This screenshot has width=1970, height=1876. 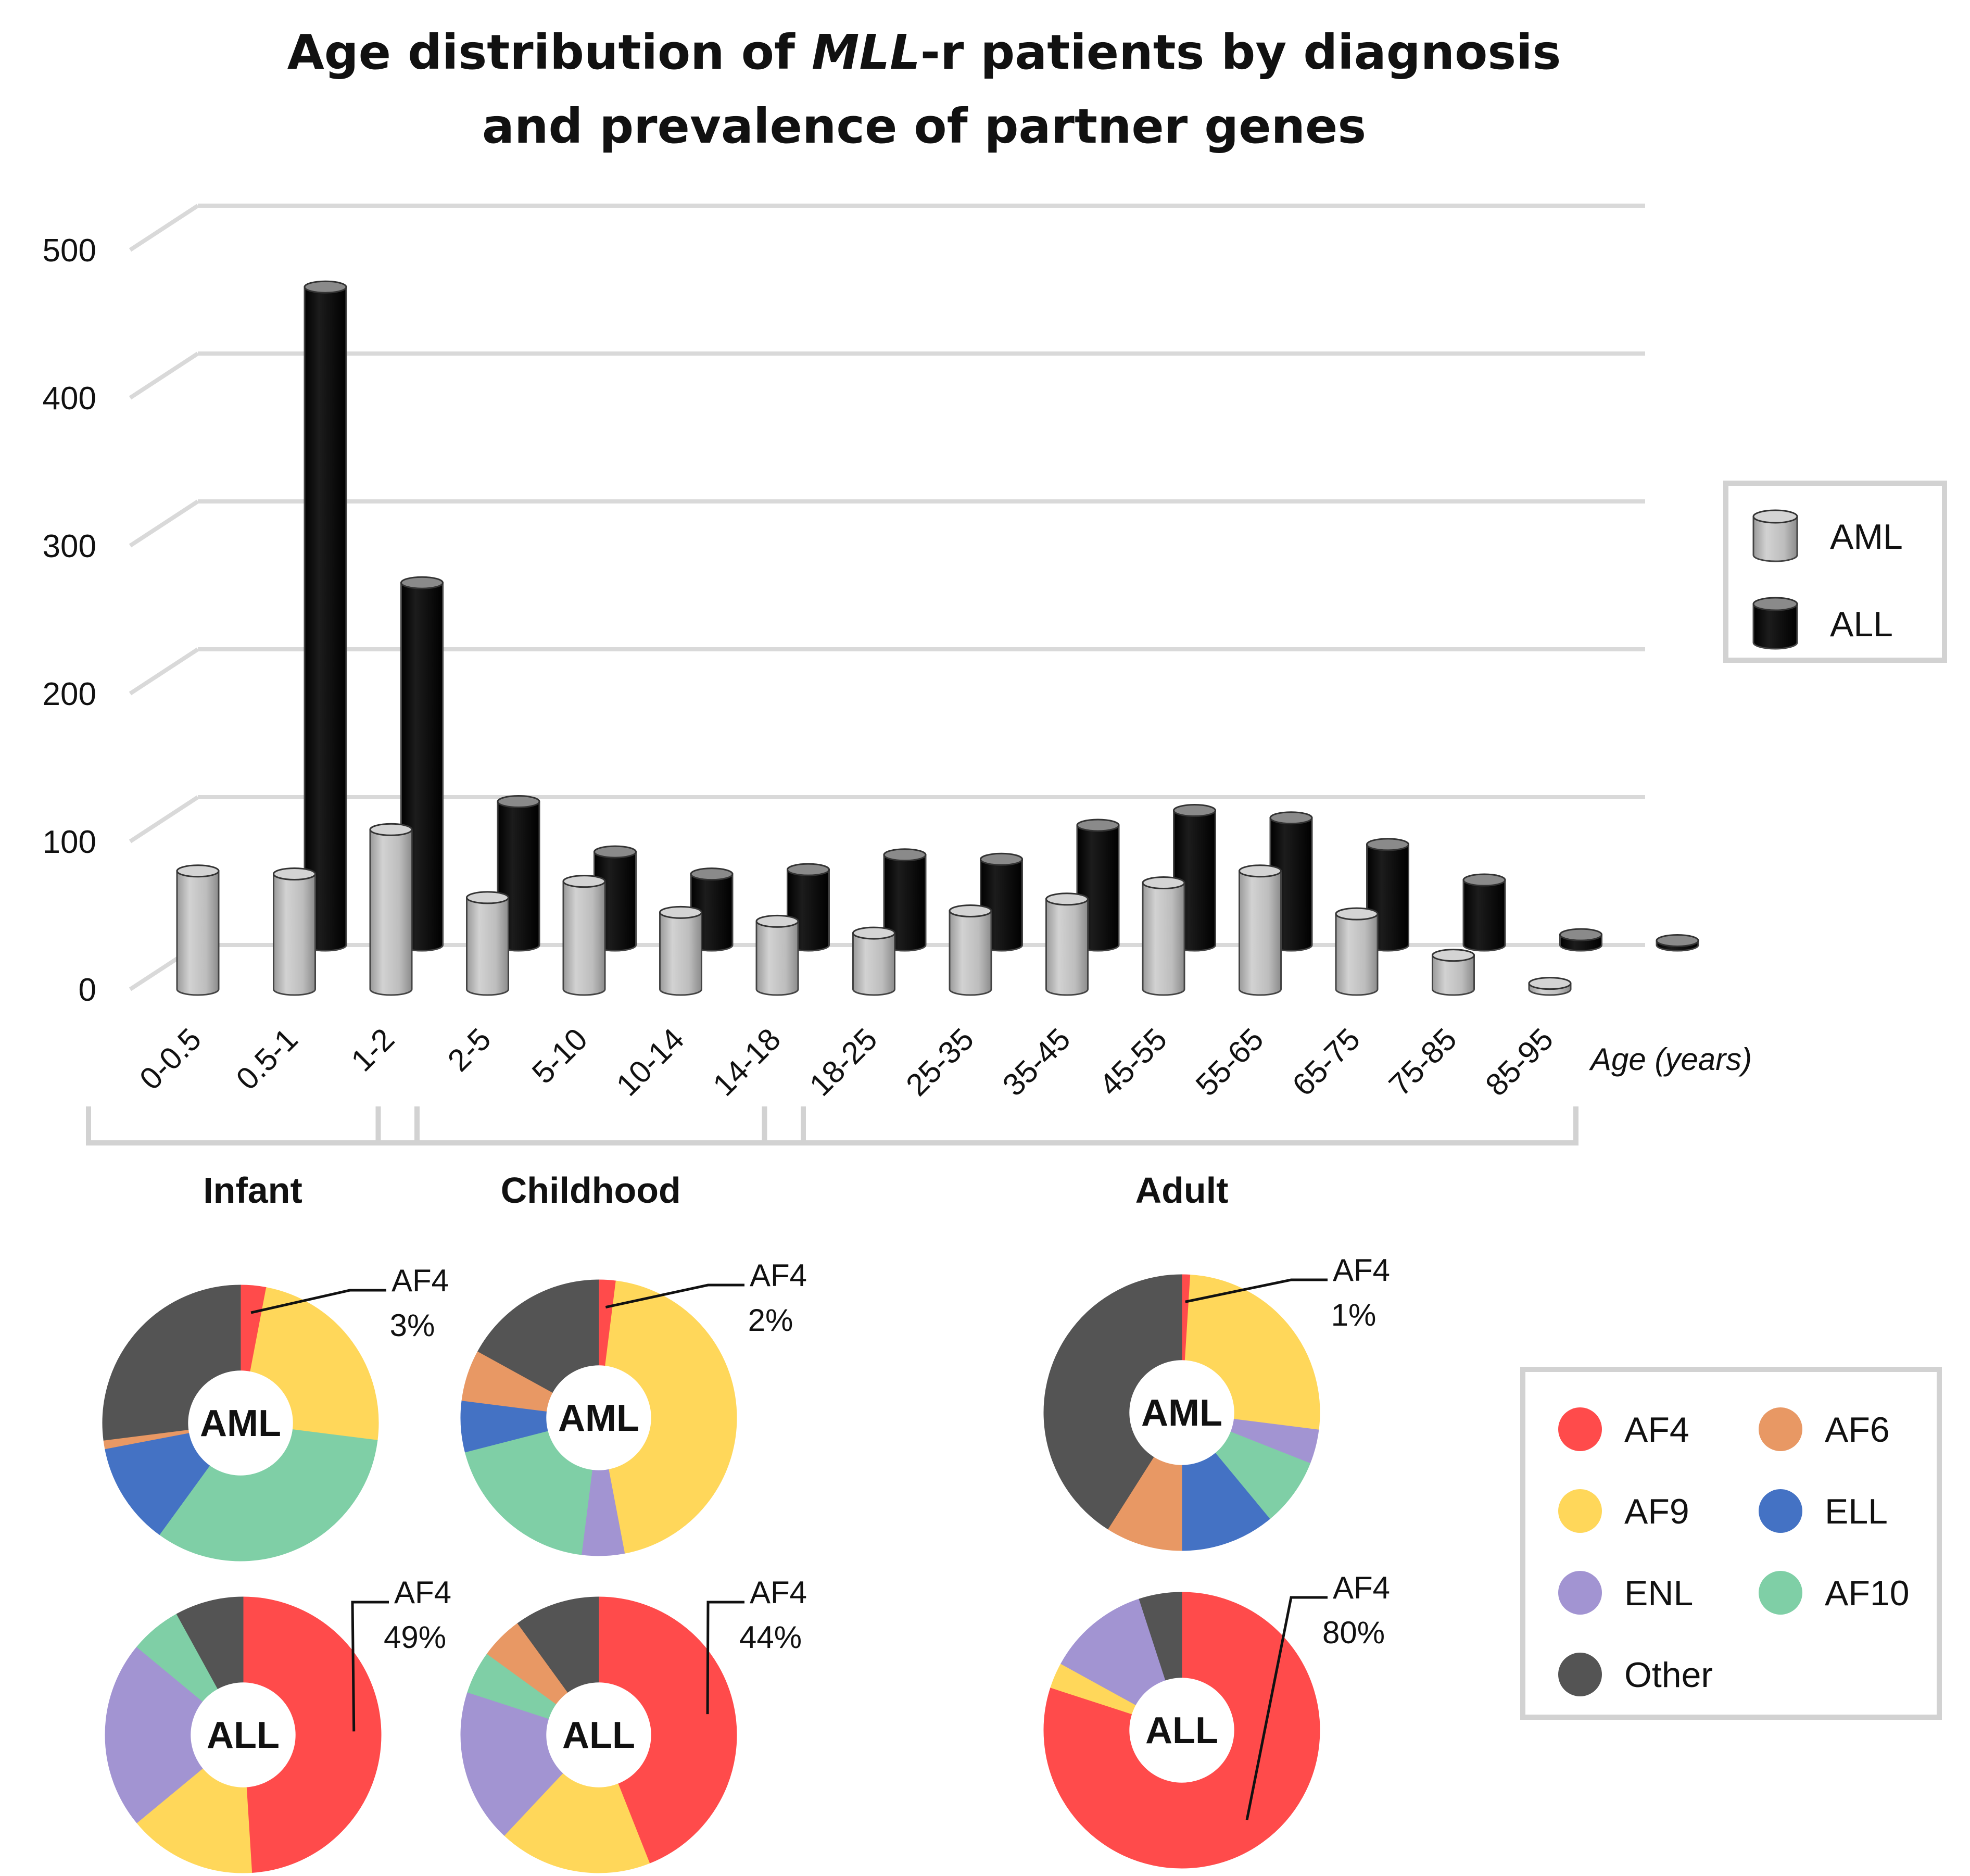 I want to click on legend-label: AF4, so click(x=1656, y=1430).